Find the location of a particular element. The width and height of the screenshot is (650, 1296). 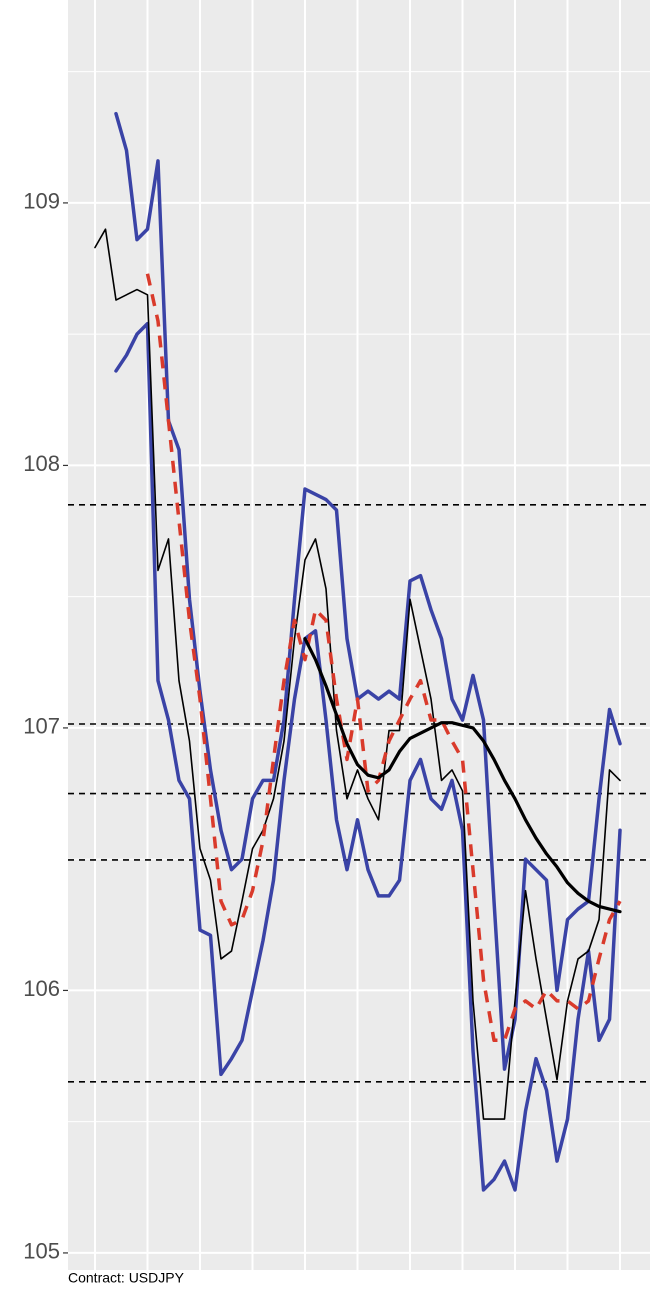

y-tick-label: 107 is located at coordinates (41, 726).